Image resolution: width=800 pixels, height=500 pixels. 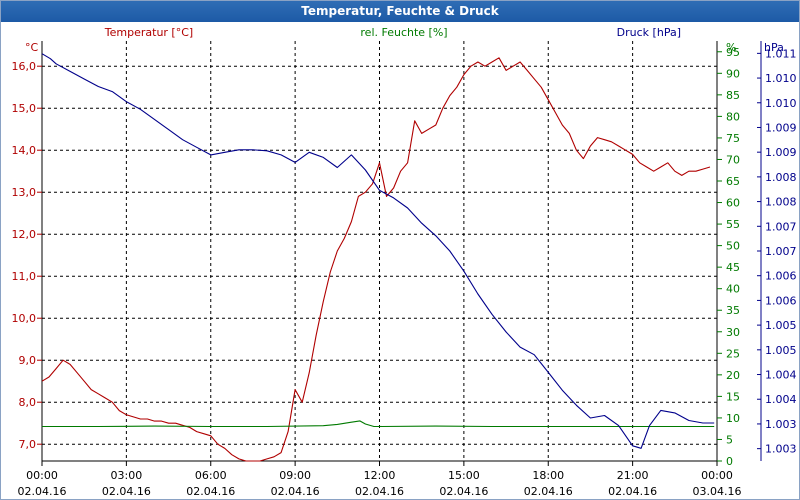 What do you see at coordinates (28, 360) in the screenshot?
I see `temp-tick-label: 9,0` at bounding box center [28, 360].